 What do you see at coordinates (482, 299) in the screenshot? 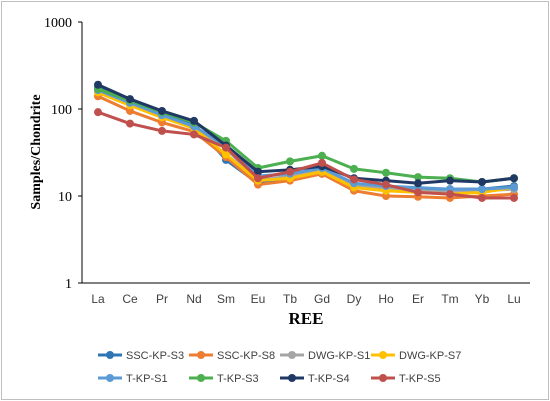
I see `x-tick-label: Yb` at bounding box center [482, 299].